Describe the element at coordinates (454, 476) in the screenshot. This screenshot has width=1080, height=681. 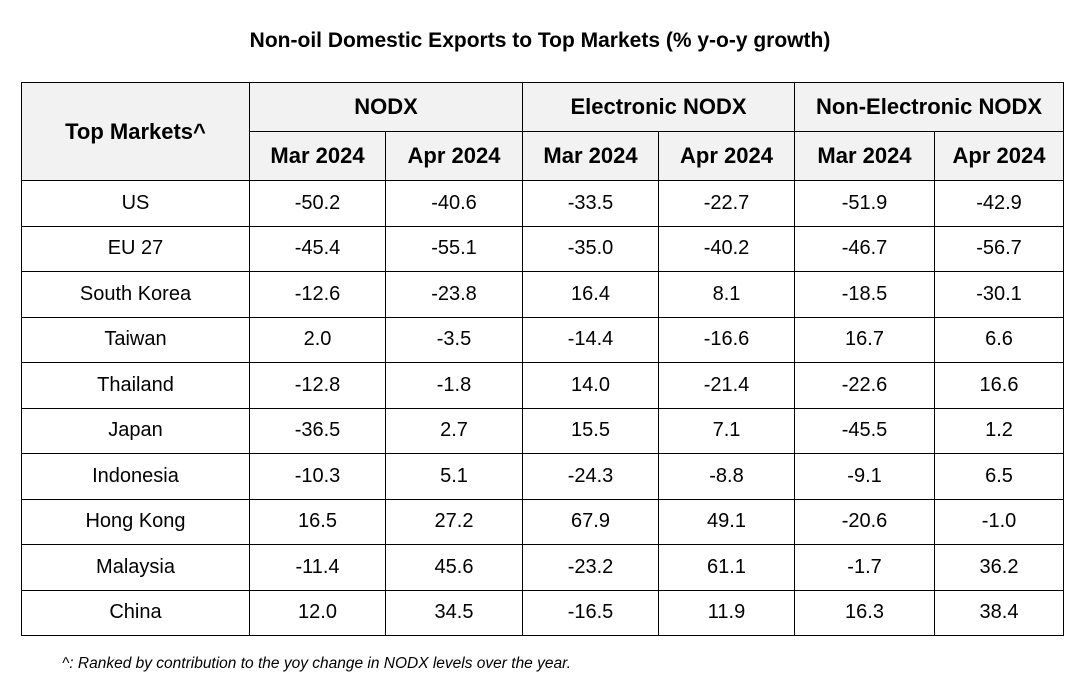
I see `value-cell: 5.1` at that location.